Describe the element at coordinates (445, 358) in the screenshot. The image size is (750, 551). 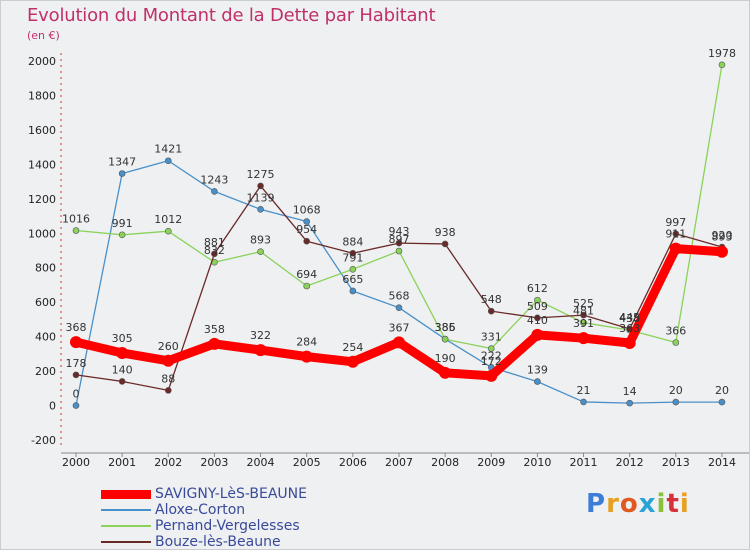
I see `data-label: 190` at that location.